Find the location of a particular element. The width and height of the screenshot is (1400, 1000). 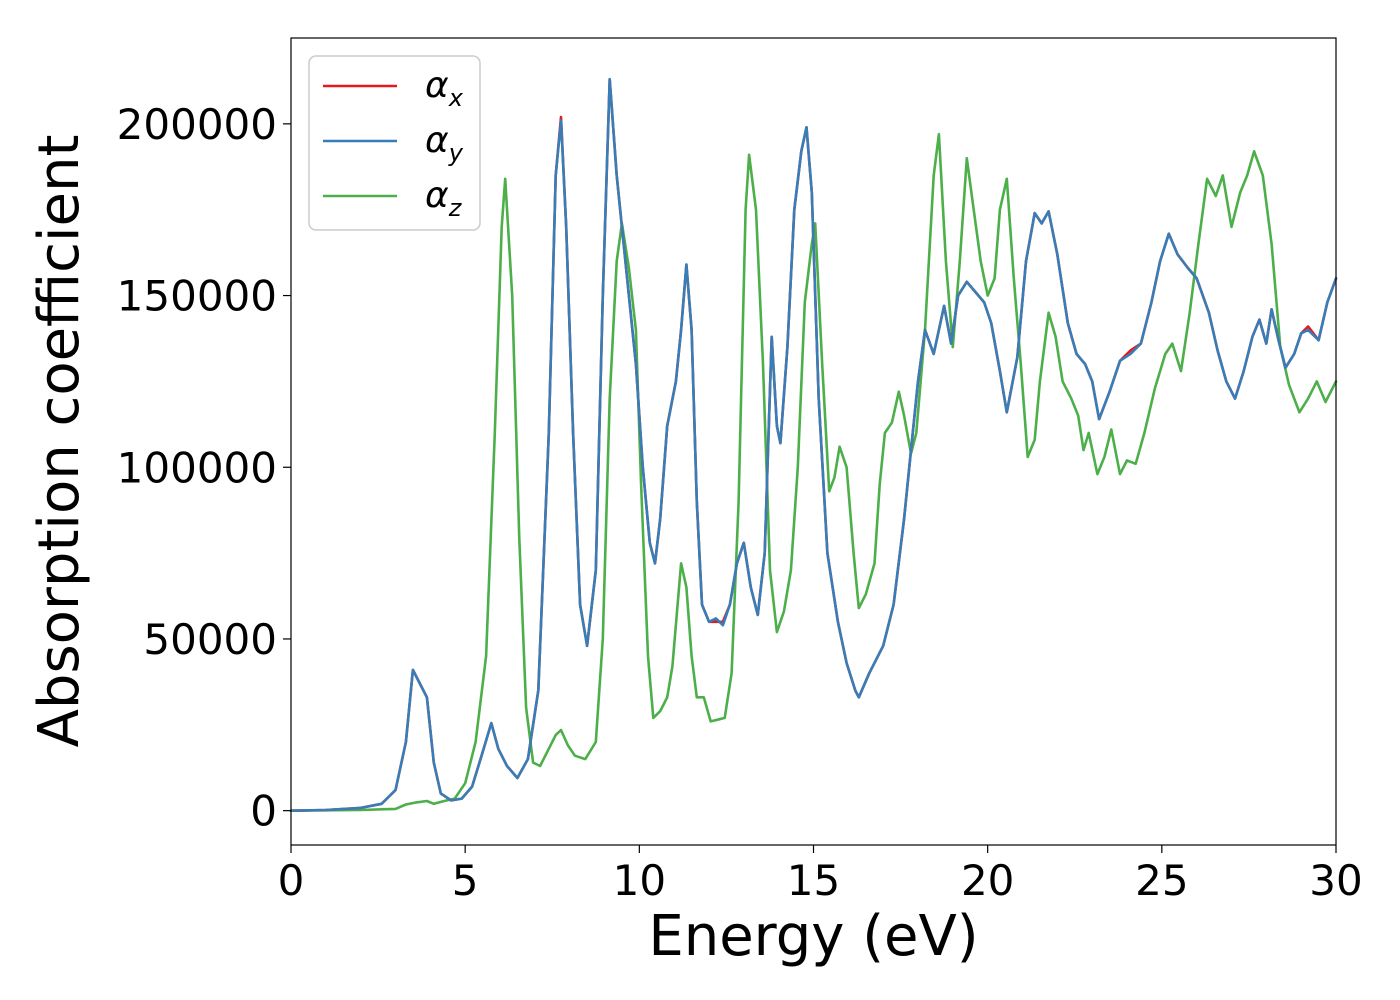

x-axis-ticks: 0 5 10 15 20 25 30 is located at coordinates (820, 875).